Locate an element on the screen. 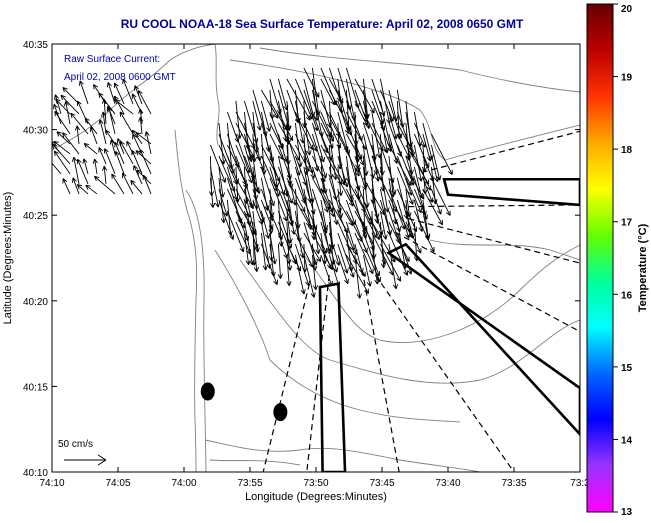  legend-line-2: April 02, 2008 0600 GMT is located at coordinates (120, 77).